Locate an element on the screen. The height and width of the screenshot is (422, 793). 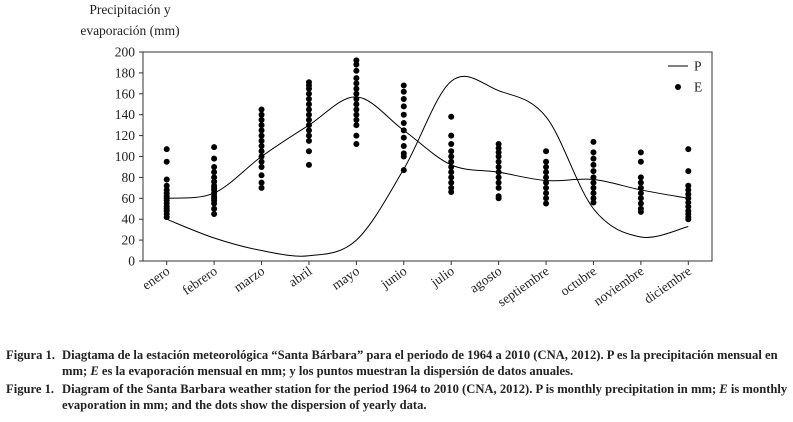
legend-label: E is located at coordinates (698, 87).